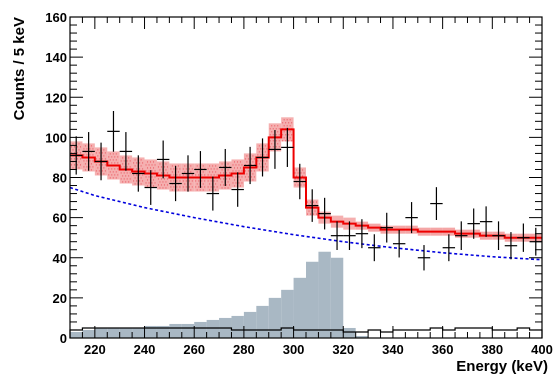  Describe the element at coordinates (95, 349) in the screenshot. I see `x-tick-label: 220` at that location.